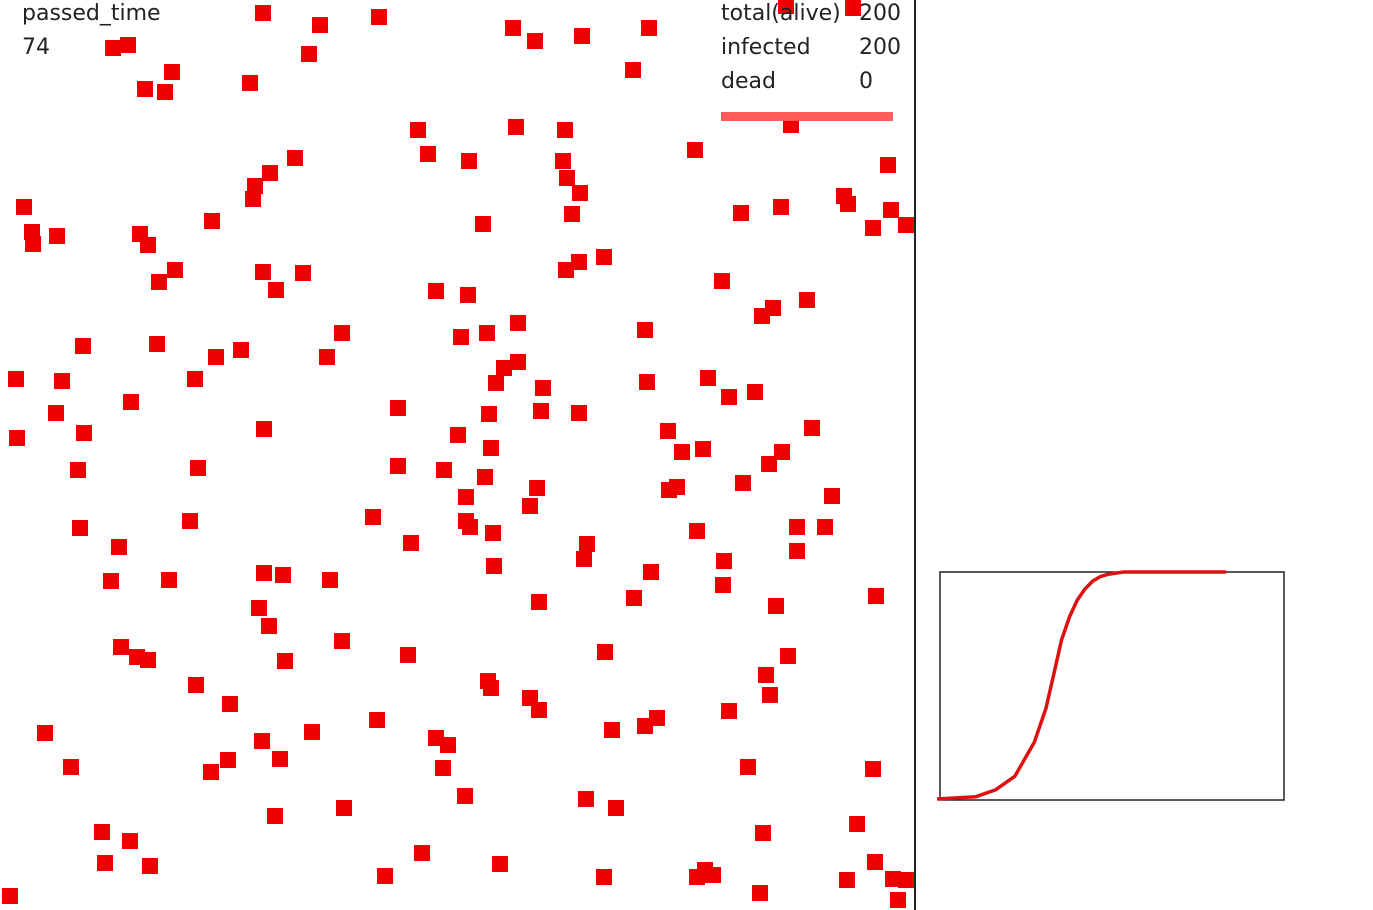 The height and width of the screenshot is (910, 1373). What do you see at coordinates (880, 13) in the screenshot?
I see `total-alive-value: 200` at bounding box center [880, 13].